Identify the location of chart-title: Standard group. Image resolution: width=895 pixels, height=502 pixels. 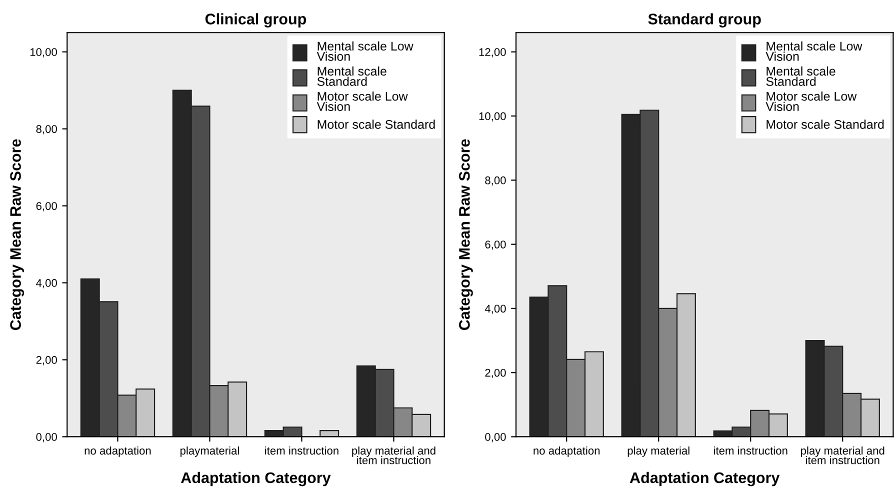
(704, 20).